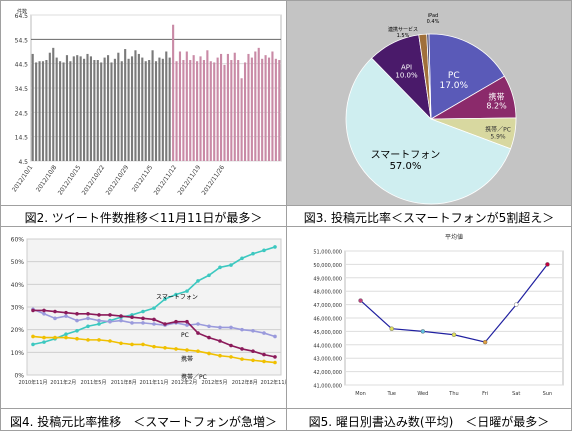 The width and height of the screenshot is (572, 431). Describe the element at coordinates (215, 382) in the screenshot. I see `fig4-xtick-label: 2012年5月` at that location.